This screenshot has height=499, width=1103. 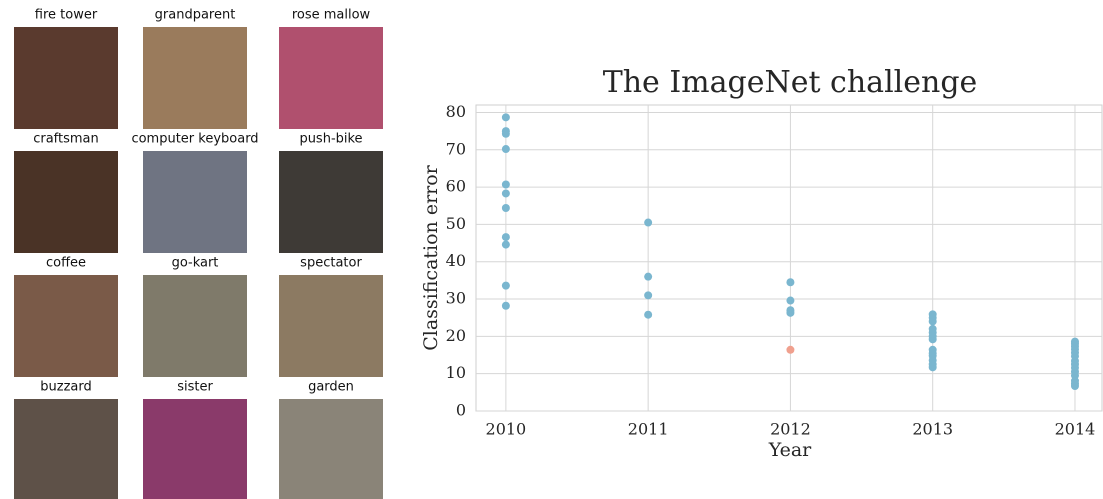 What do you see at coordinates (456, 111) in the screenshot?
I see `y-tick-label: 80` at bounding box center [456, 111].